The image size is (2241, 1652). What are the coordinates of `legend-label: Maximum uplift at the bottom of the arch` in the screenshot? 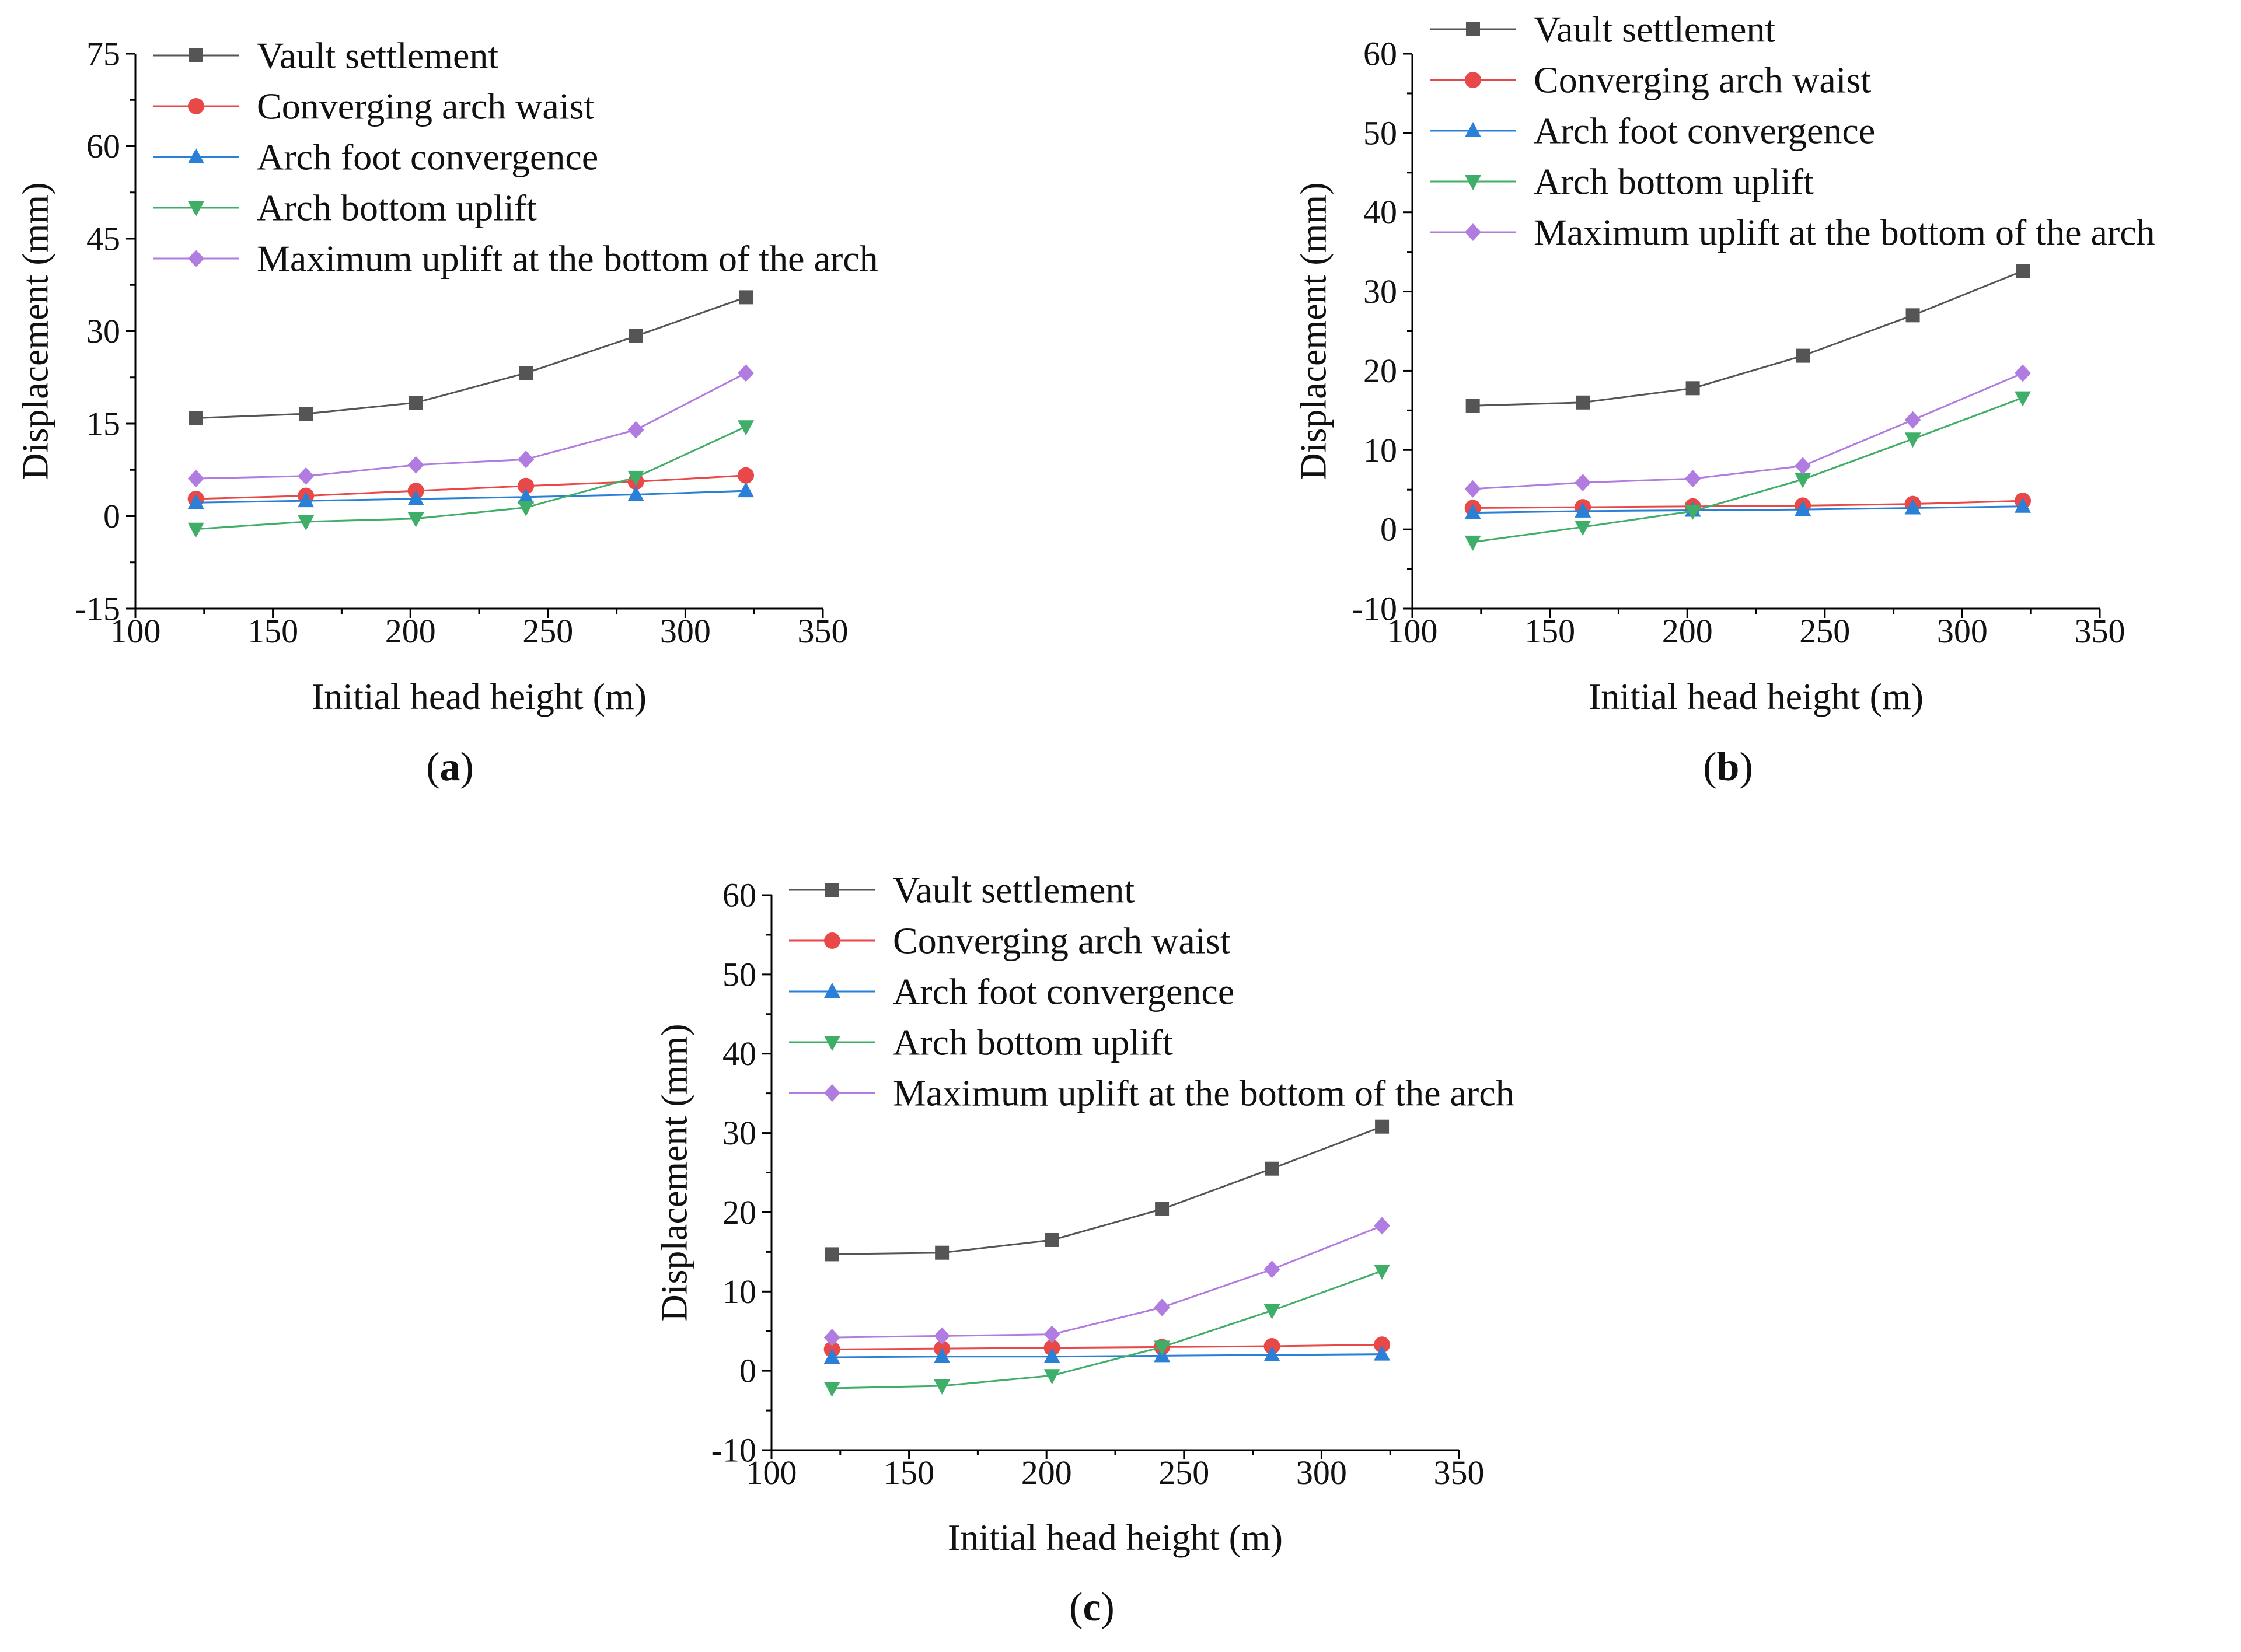 It's located at (567, 259).